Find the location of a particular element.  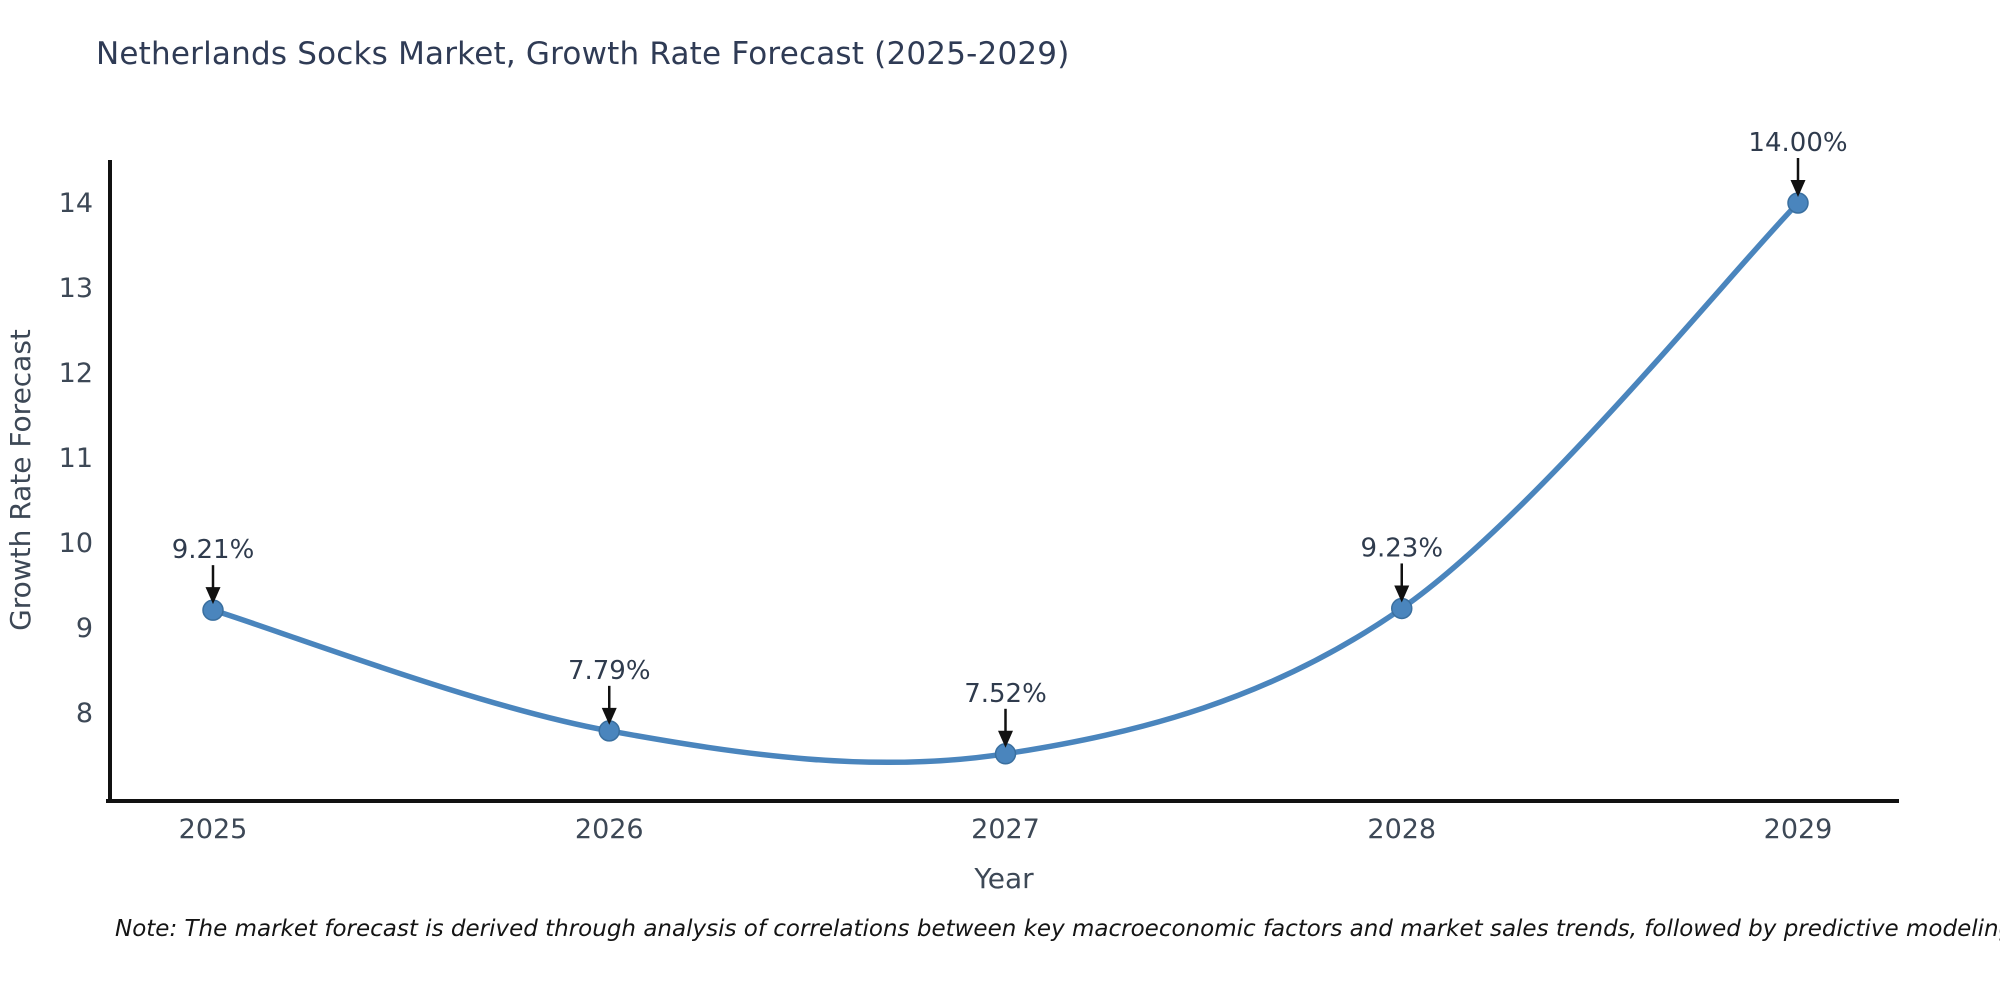

annotation-2026: 7.79% is located at coordinates (609, 690).